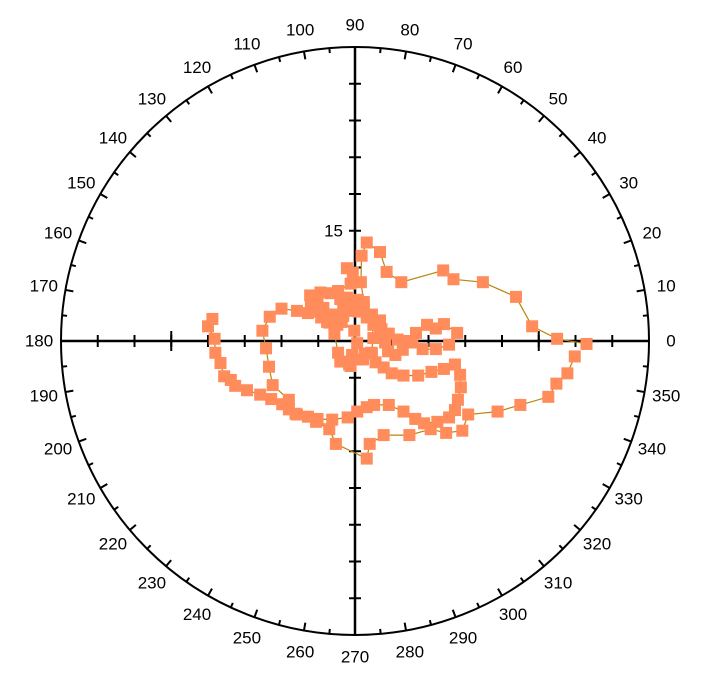 The height and width of the screenshot is (677, 704). Describe the element at coordinates (152, 98) in the screenshot. I see `angle-tick-label: 130` at that location.